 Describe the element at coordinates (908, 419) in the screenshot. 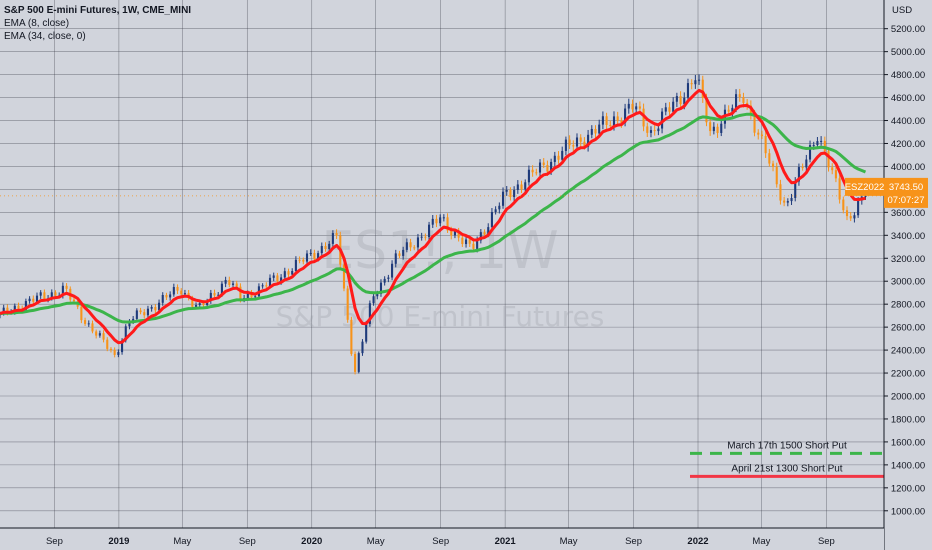

I see `price-tick-label: 1800.00` at that location.